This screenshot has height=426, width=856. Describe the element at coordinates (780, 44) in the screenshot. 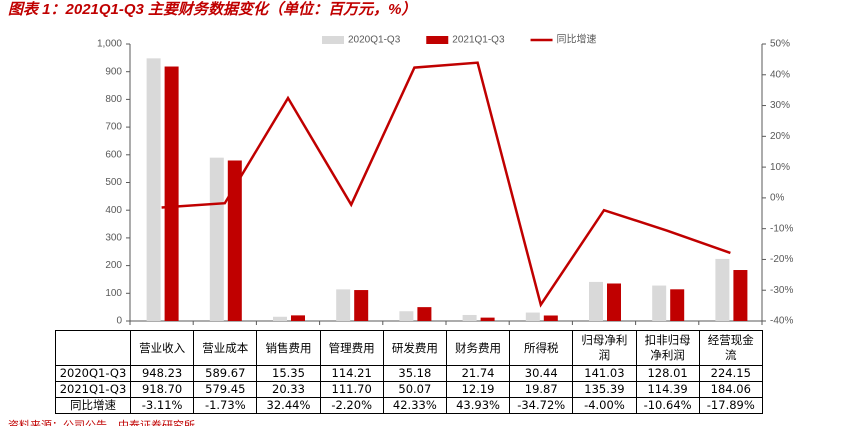

I see `y2-tick-label: 50%` at that location.